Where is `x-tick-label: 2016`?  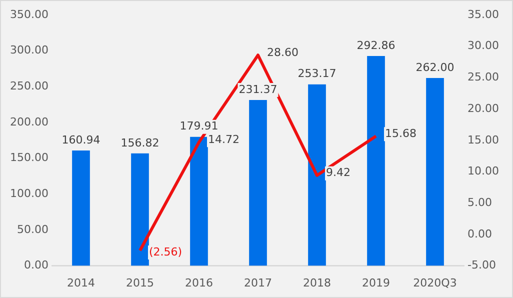 x-tick-label: 2016 is located at coordinates (198, 283).